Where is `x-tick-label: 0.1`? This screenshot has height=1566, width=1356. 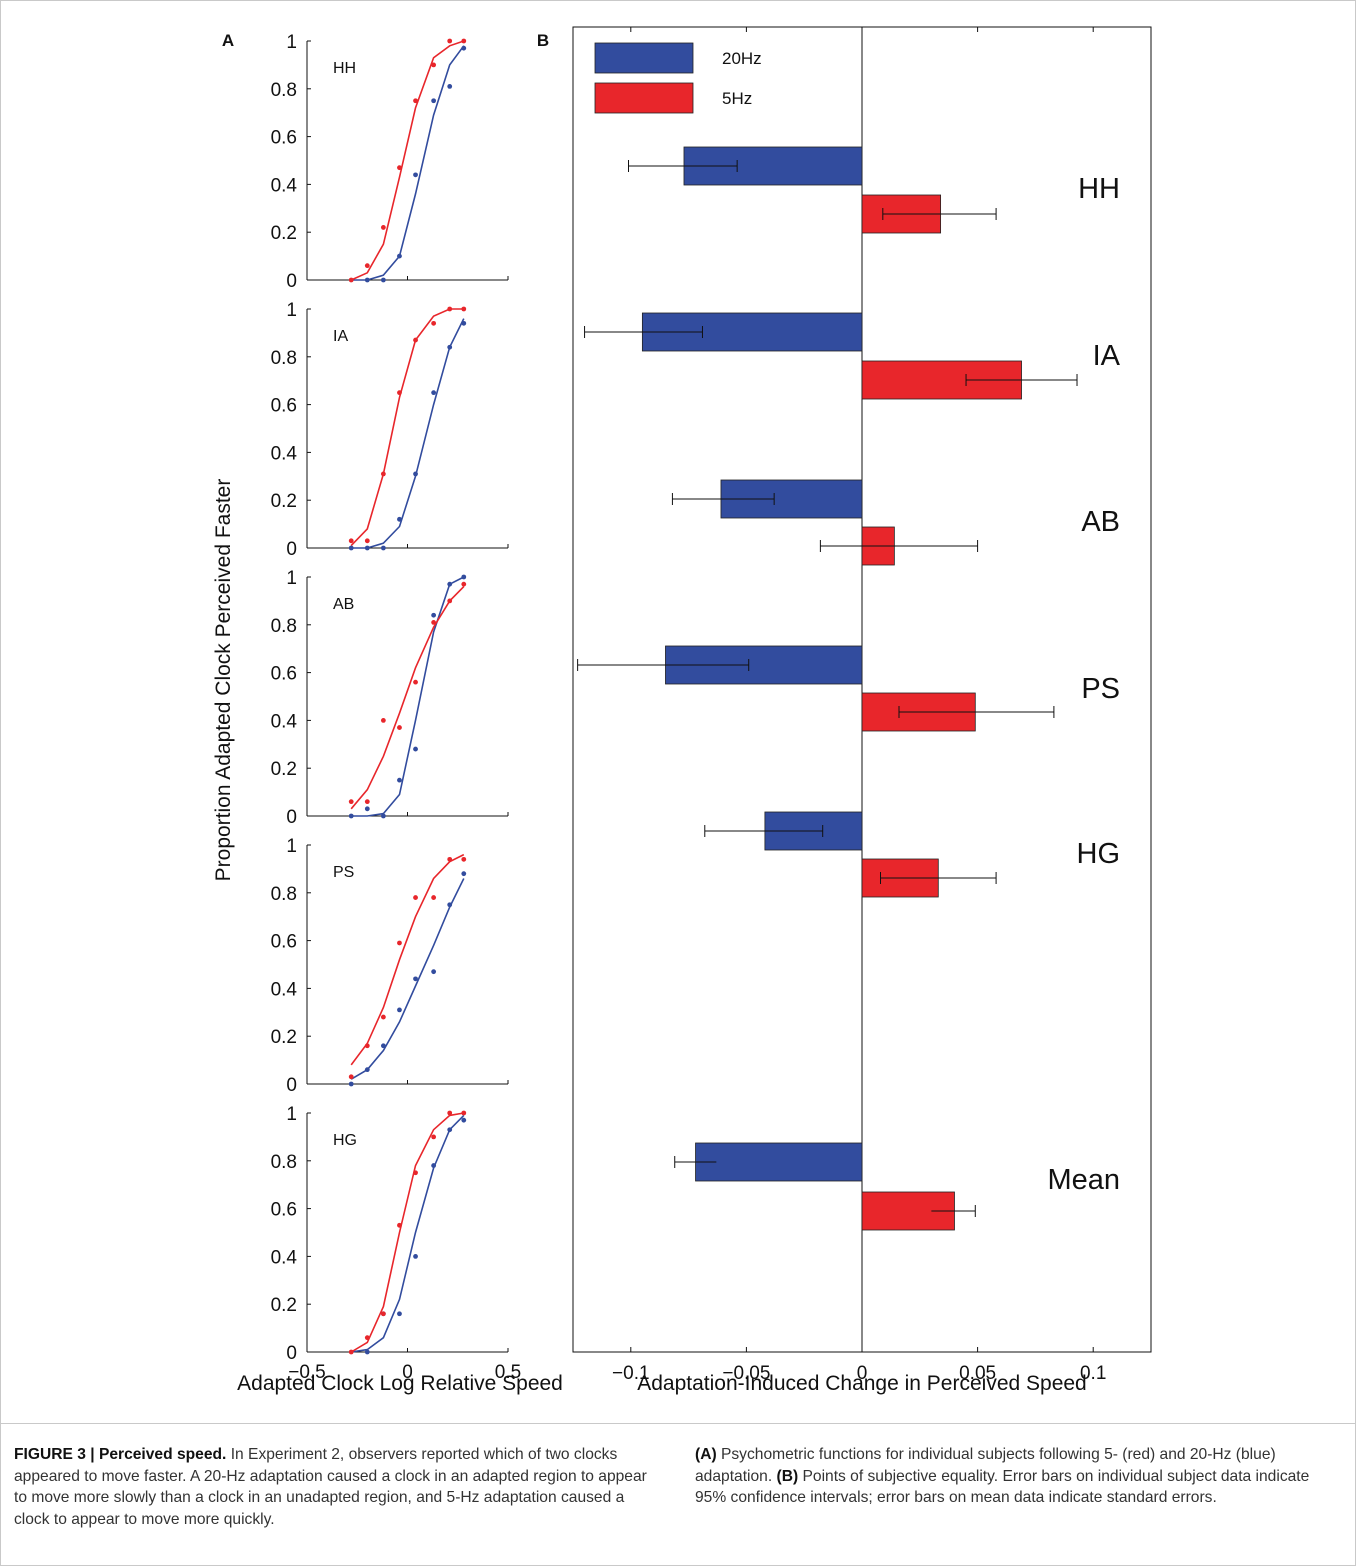
x-tick-label: 0.1 is located at coordinates (1093, 1373).